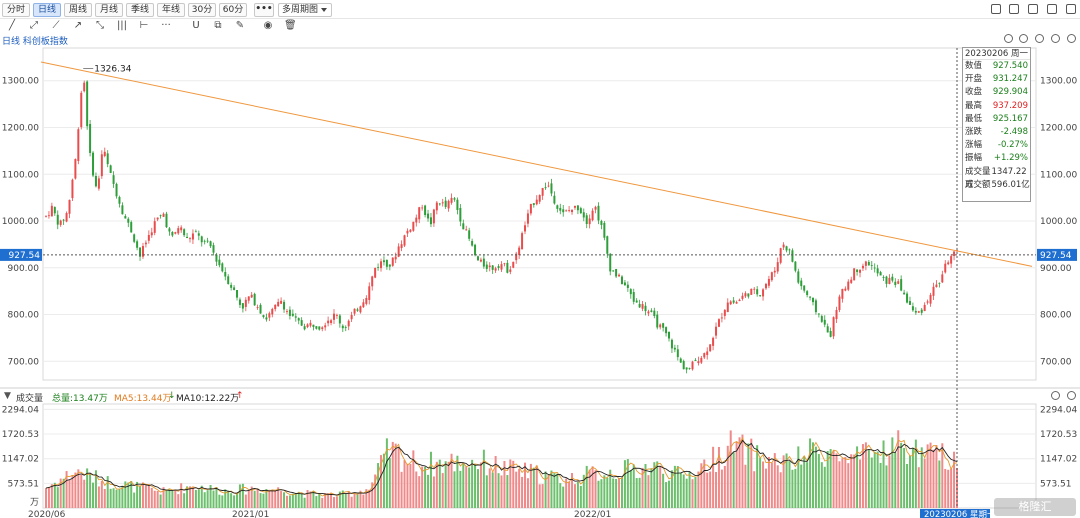  What do you see at coordinates (996, 145) in the screenshot?
I see `info-row: 涨幅 -0.27%` at bounding box center [996, 145].